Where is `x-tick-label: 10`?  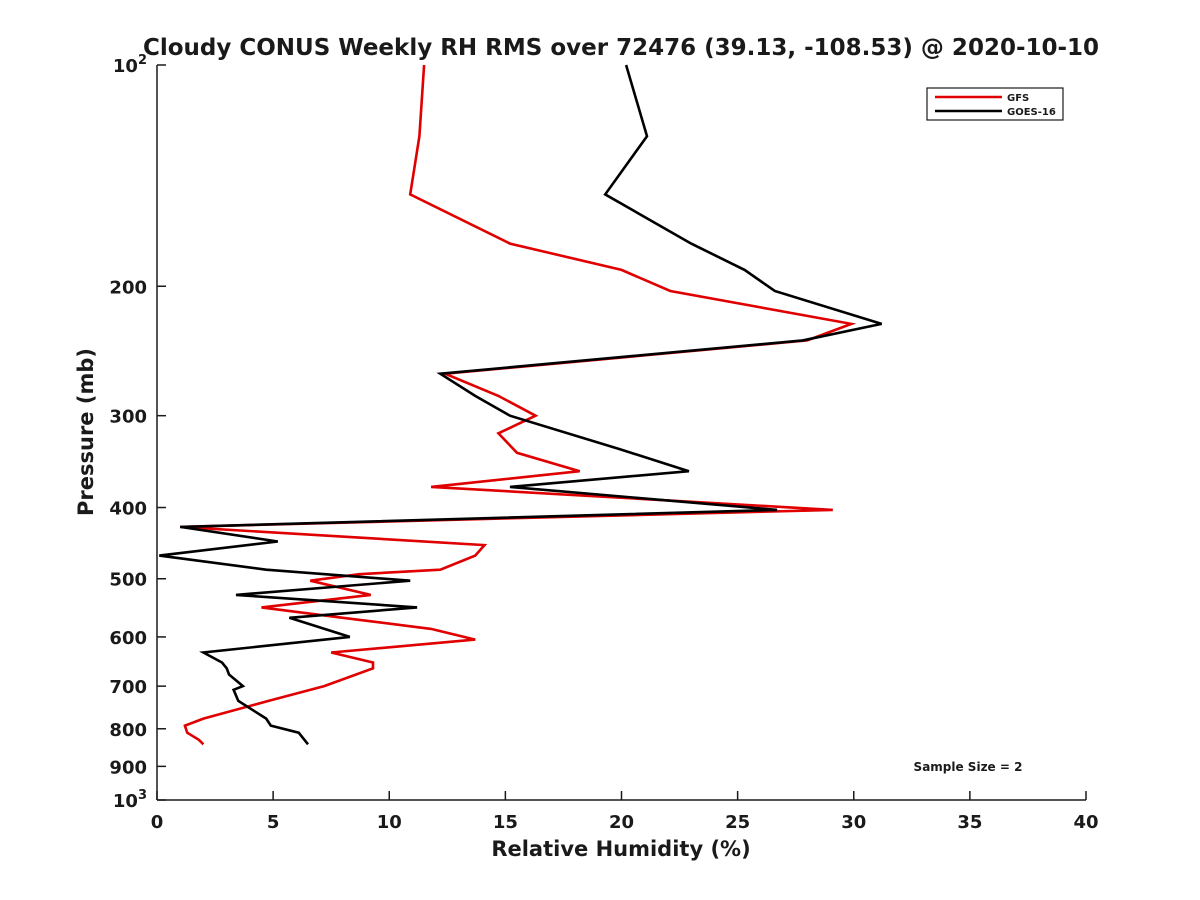 x-tick-label: 10 is located at coordinates (389, 822).